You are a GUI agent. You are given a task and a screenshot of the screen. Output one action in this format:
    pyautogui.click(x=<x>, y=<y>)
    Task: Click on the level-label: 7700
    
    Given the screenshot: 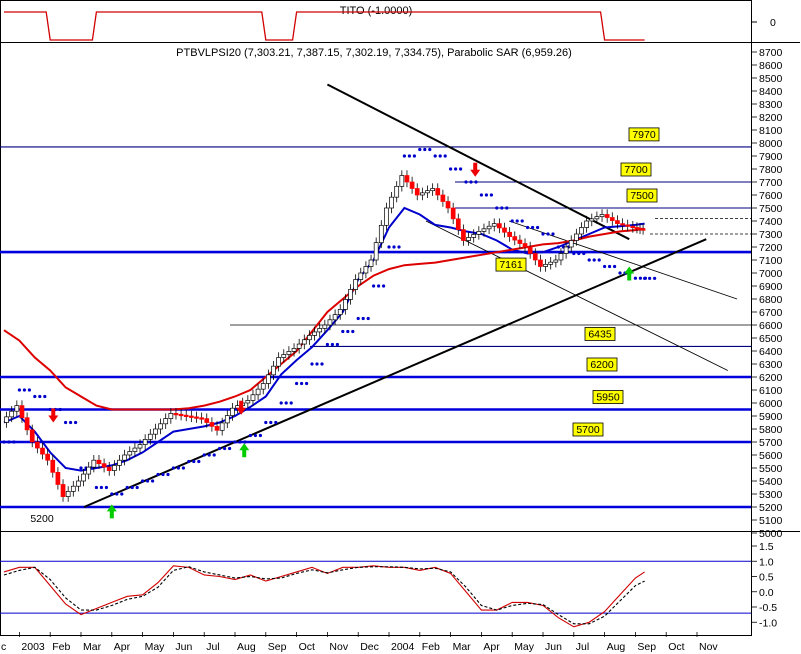 What is the action you would take?
    pyautogui.click(x=636, y=170)
    